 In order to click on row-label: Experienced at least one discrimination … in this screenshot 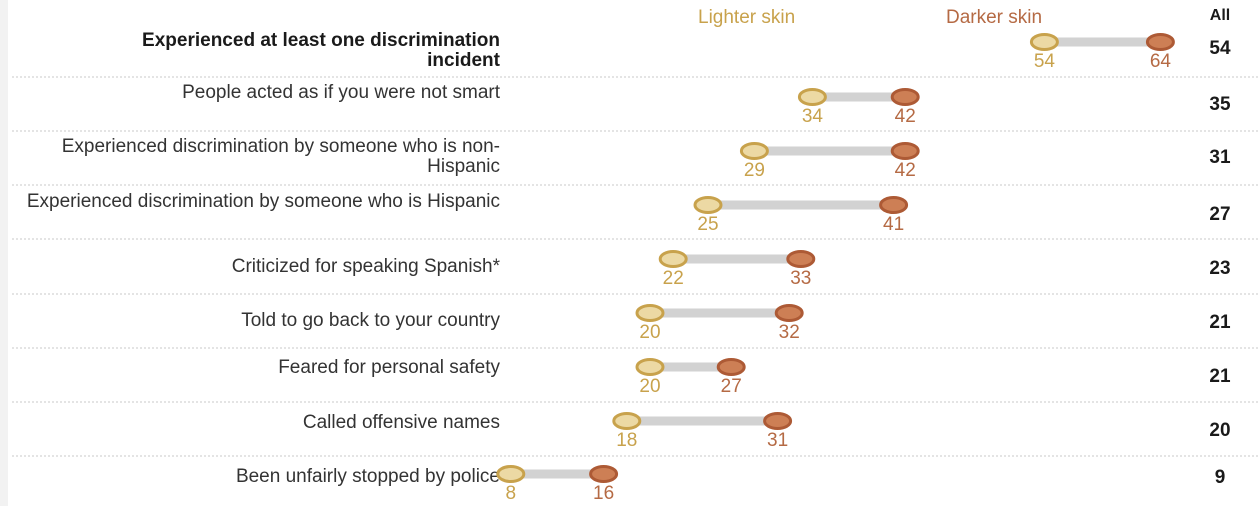, I will do `click(321, 50)`.